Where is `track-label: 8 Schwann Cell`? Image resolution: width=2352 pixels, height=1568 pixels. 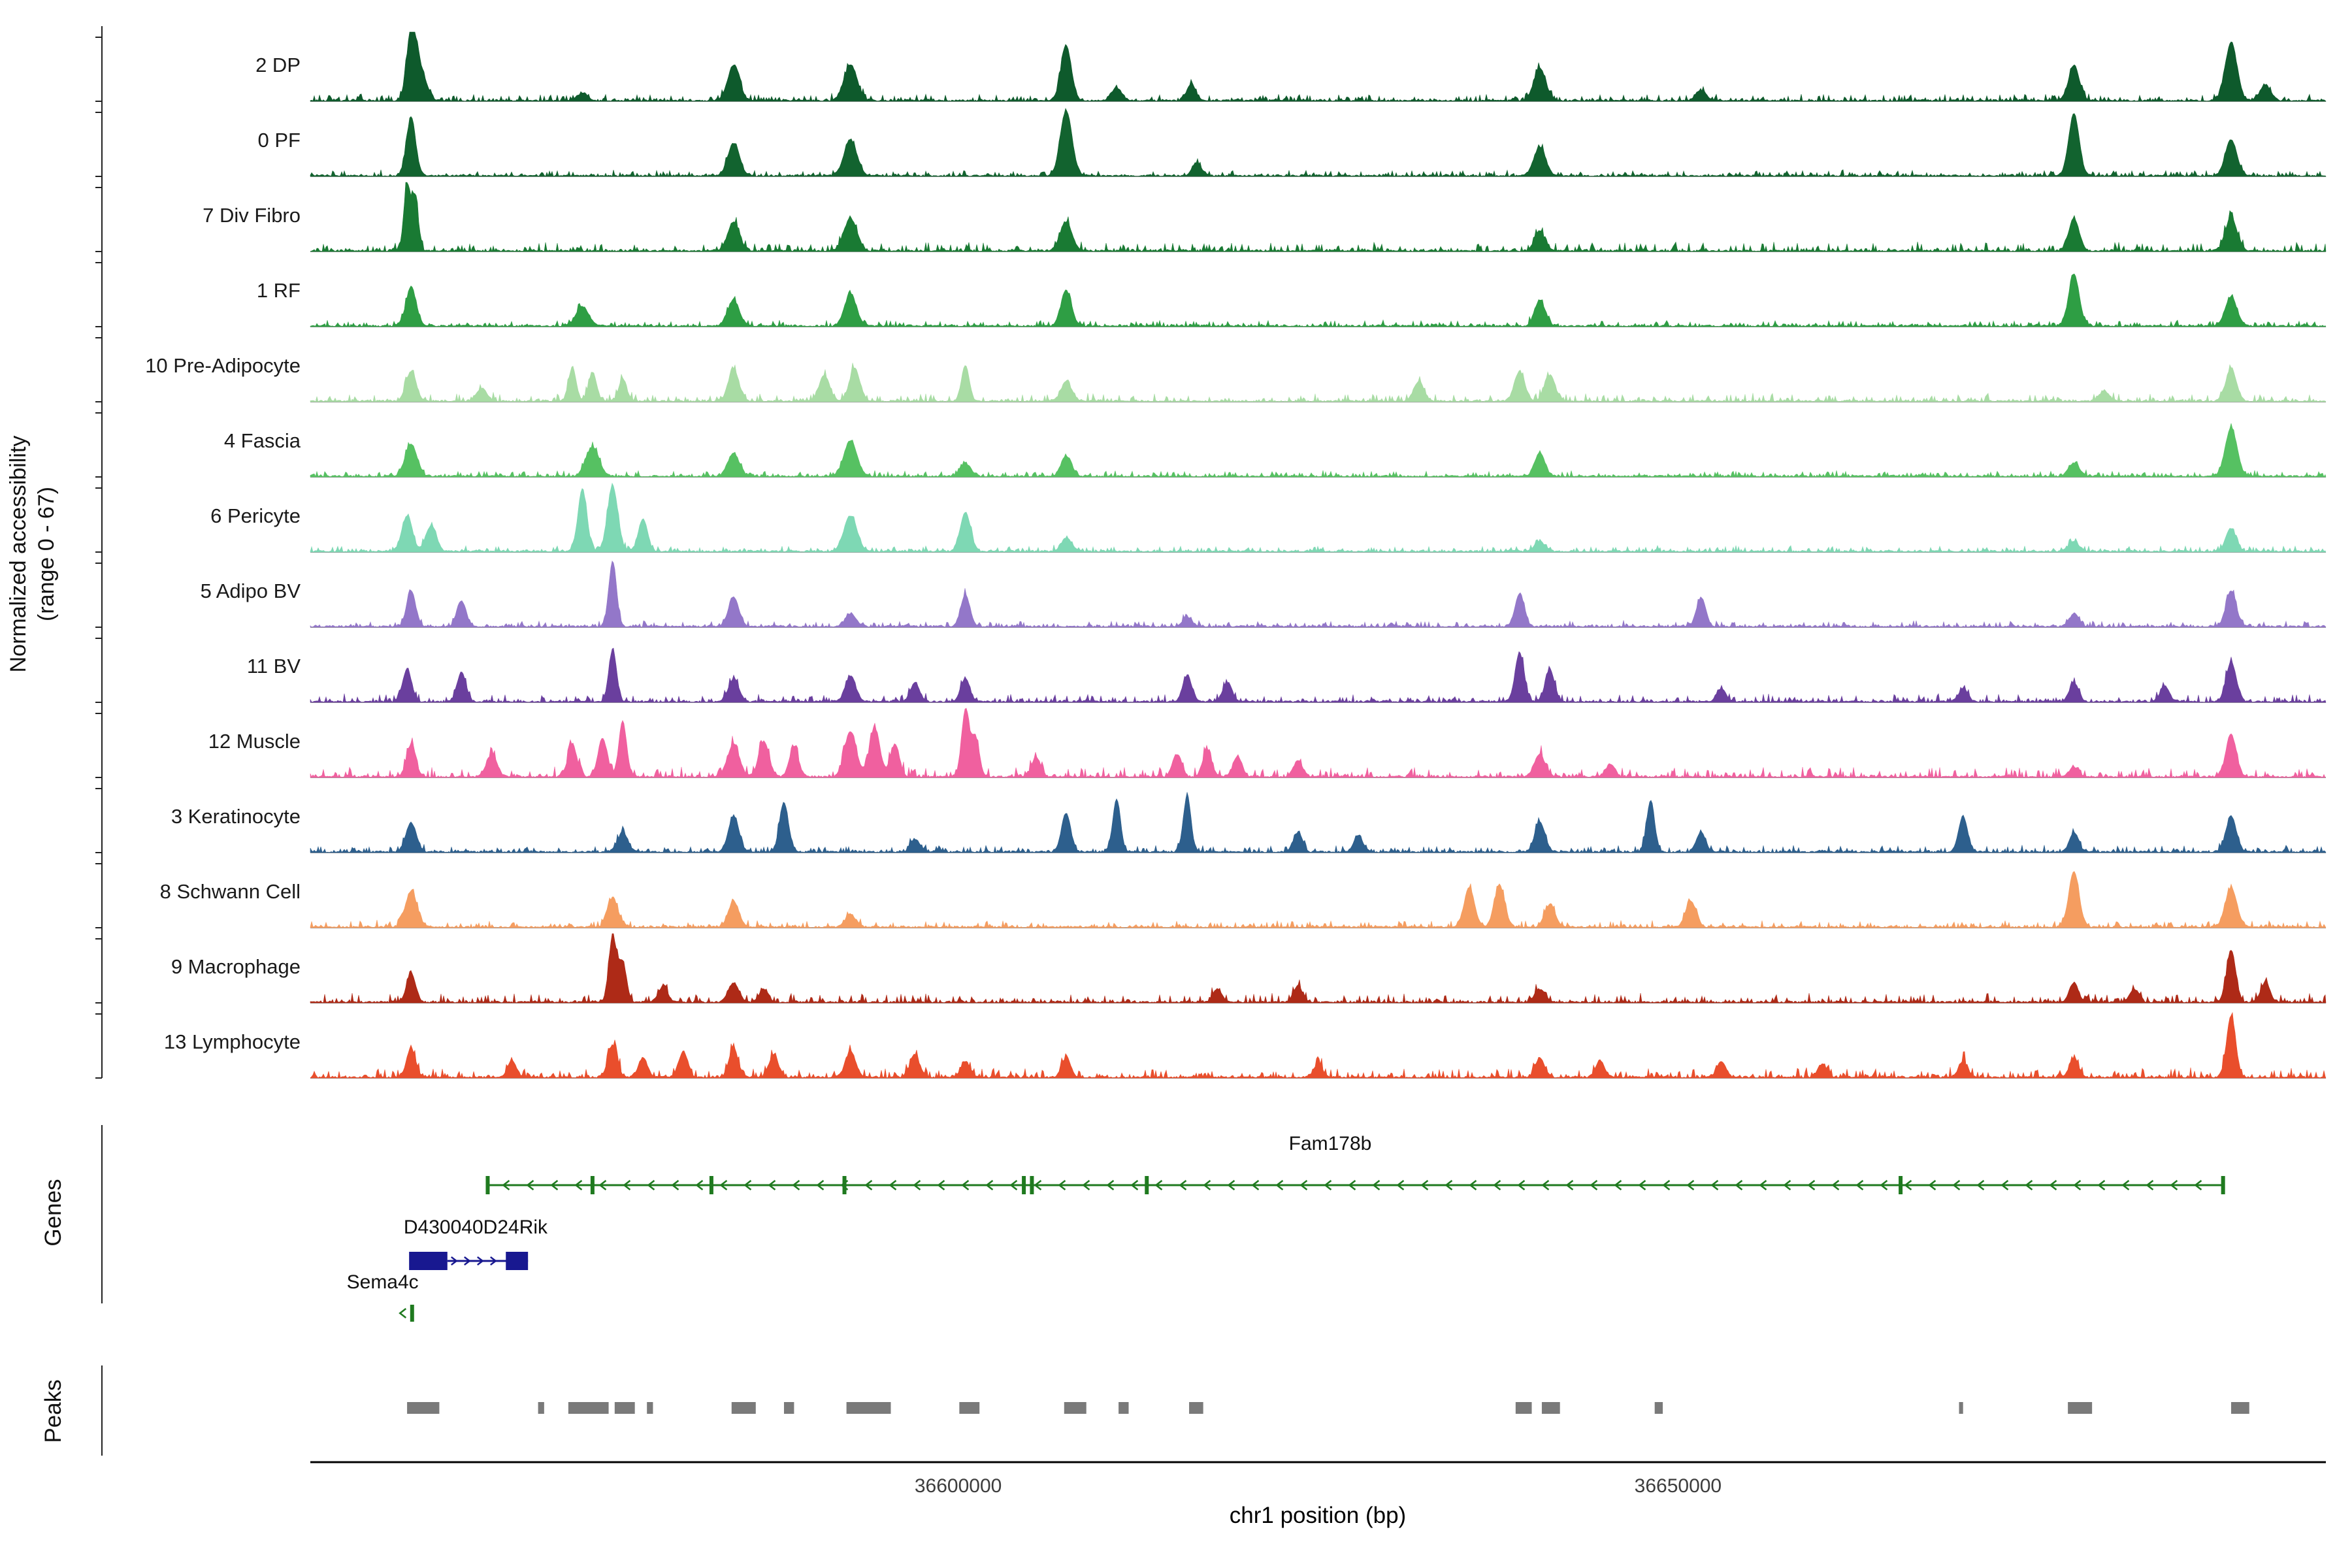
track-label: 8 Schwann Cell is located at coordinates (230, 891).